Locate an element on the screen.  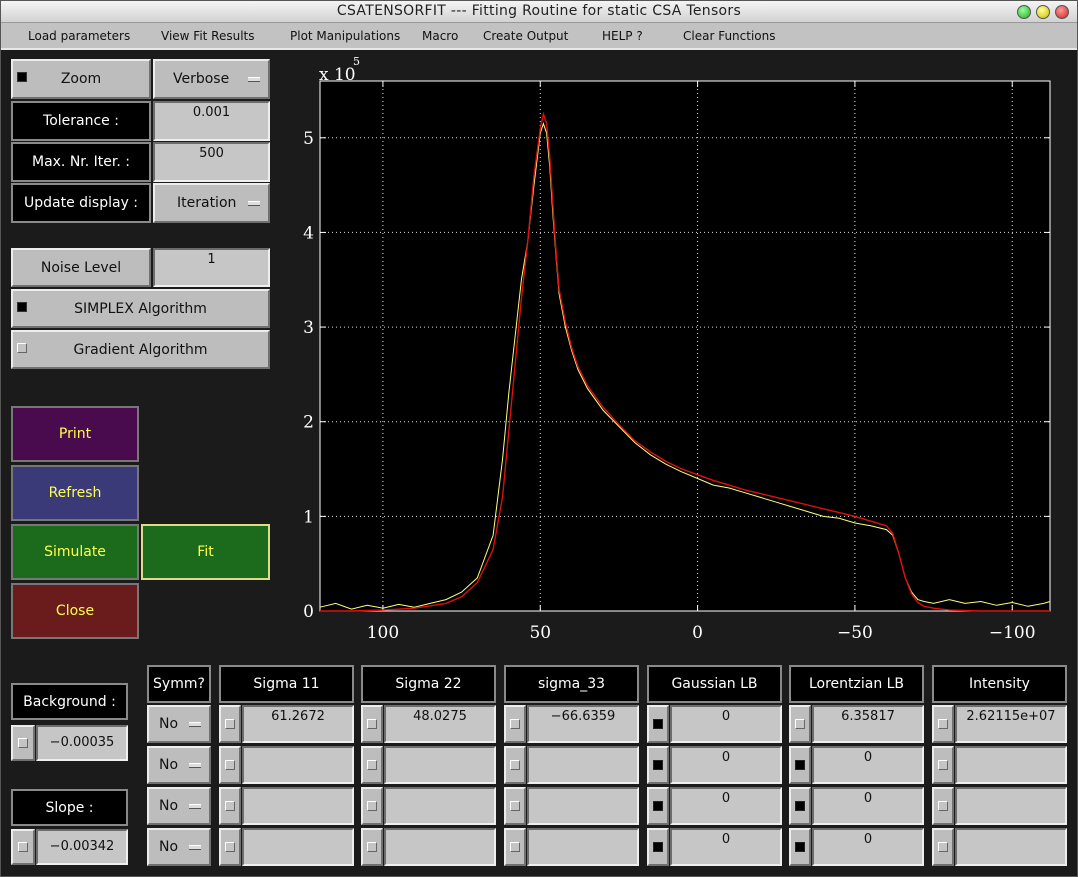
slope-fix-toggle is located at coordinates (23, 847).